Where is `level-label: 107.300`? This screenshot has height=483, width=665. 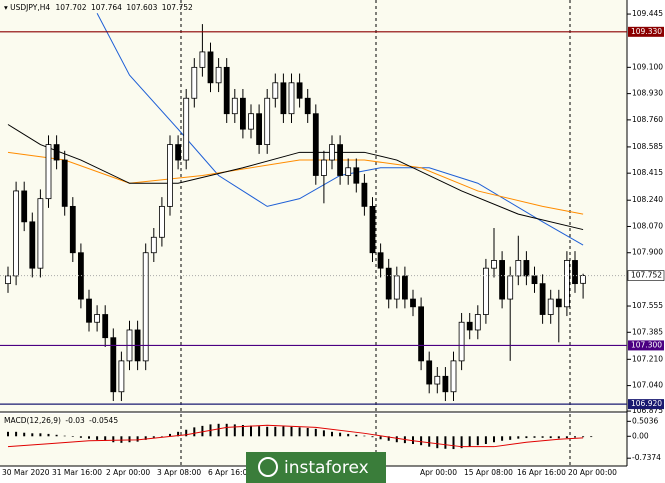 level-label: 107.300 is located at coordinates (646, 344).